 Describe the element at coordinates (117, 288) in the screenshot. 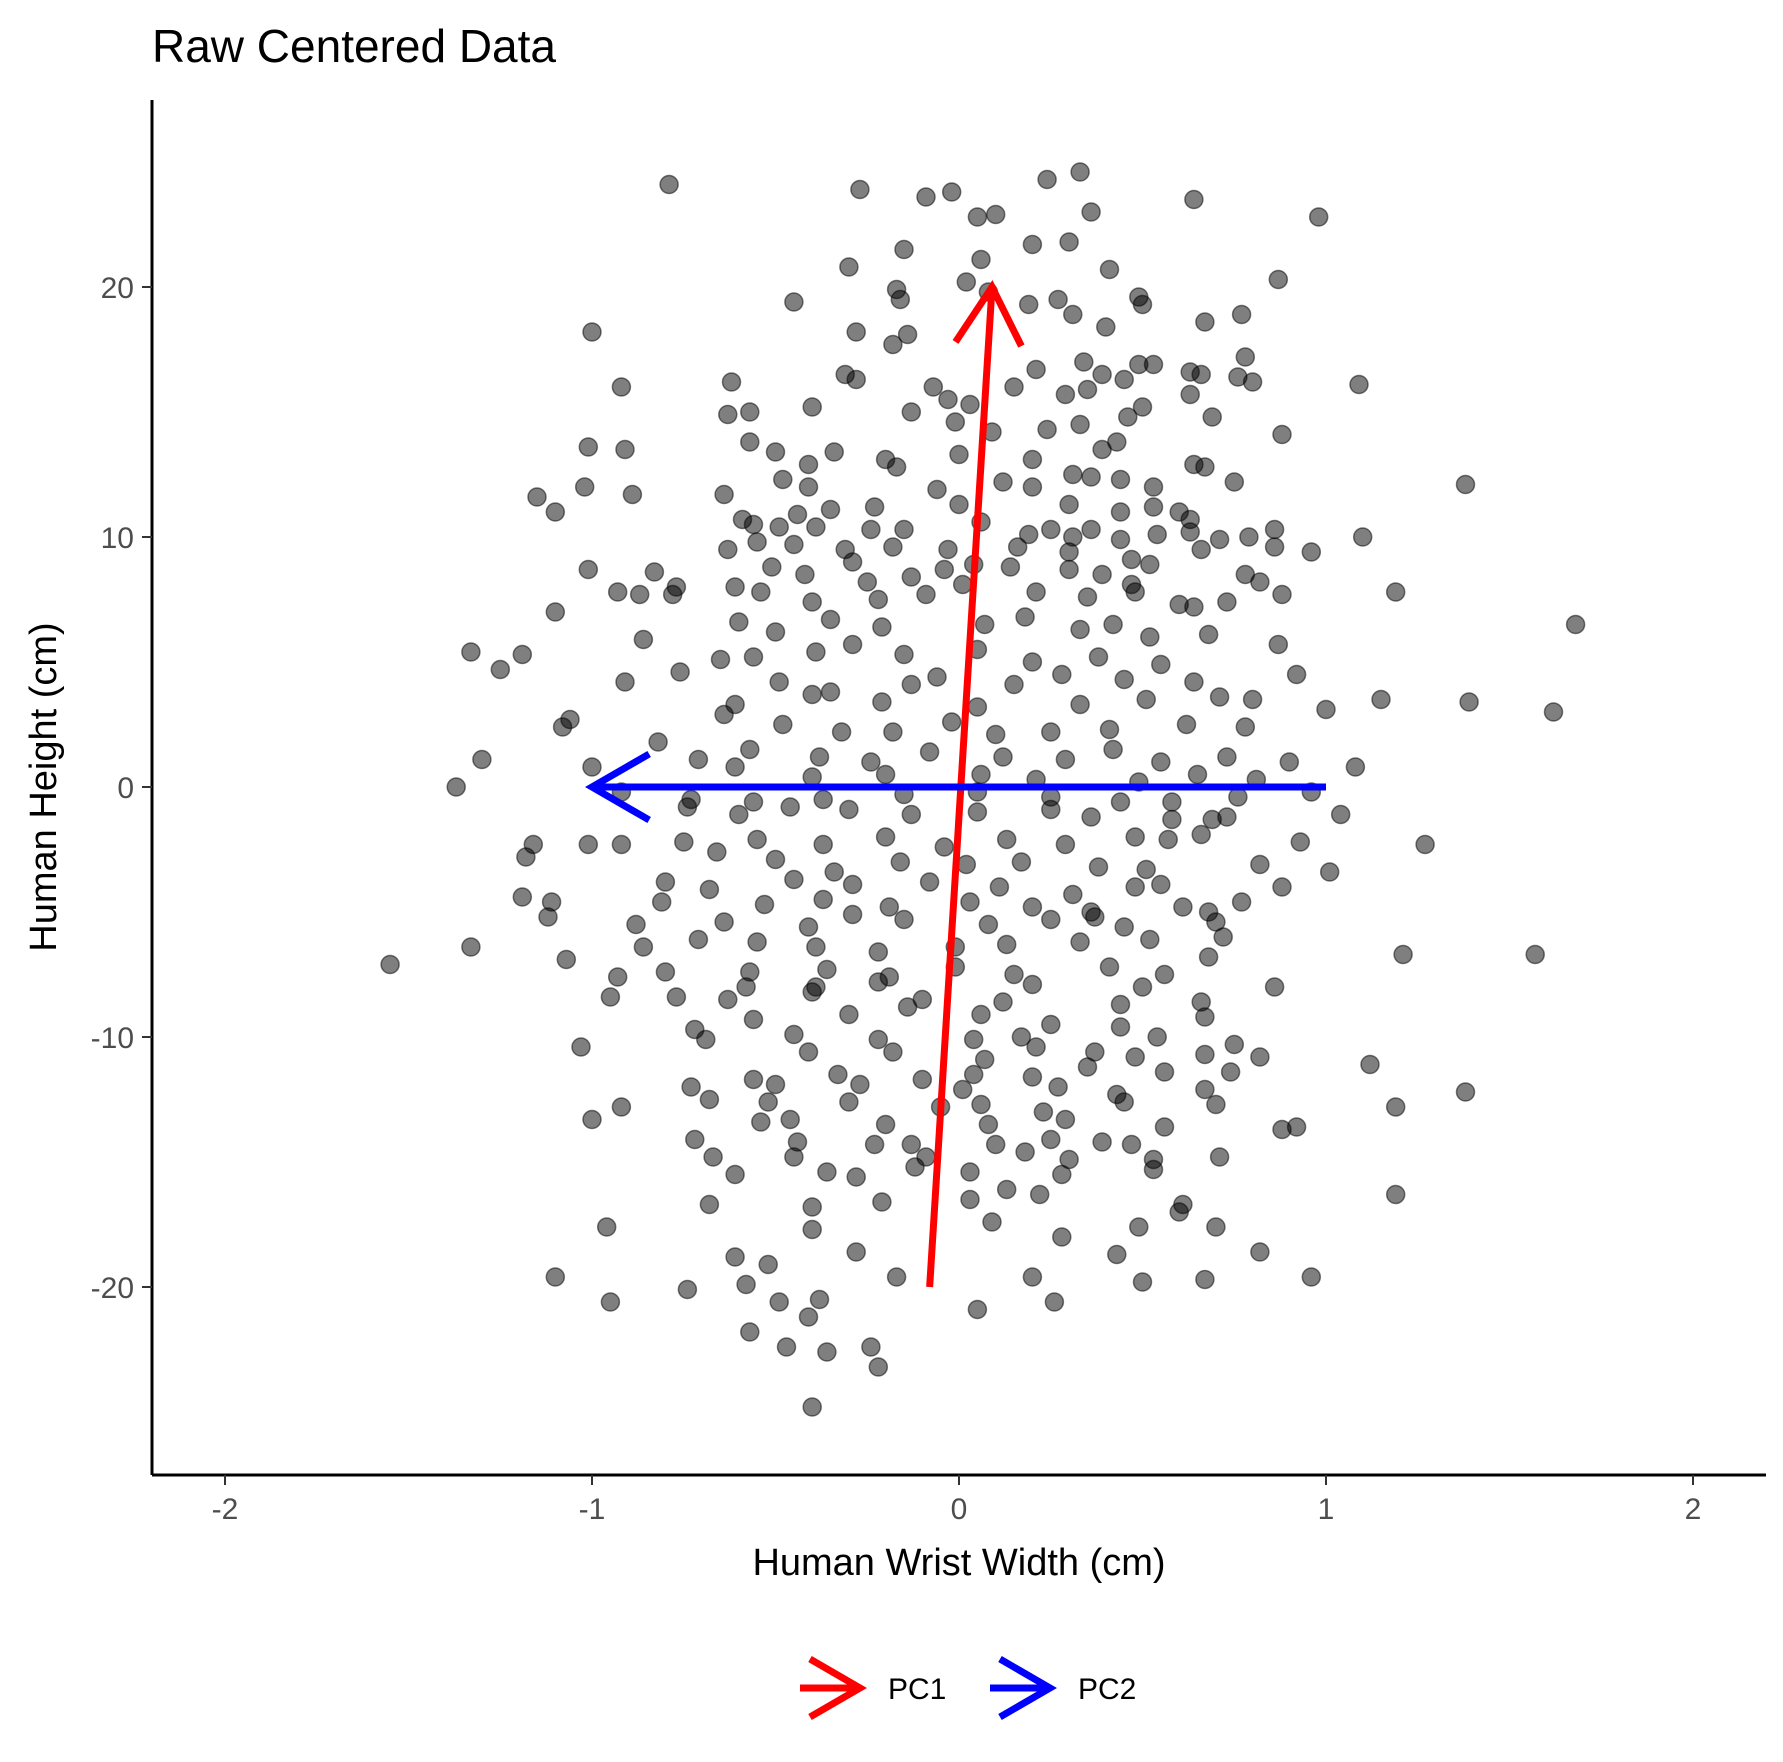

I see `y-tick-label: 20` at that location.